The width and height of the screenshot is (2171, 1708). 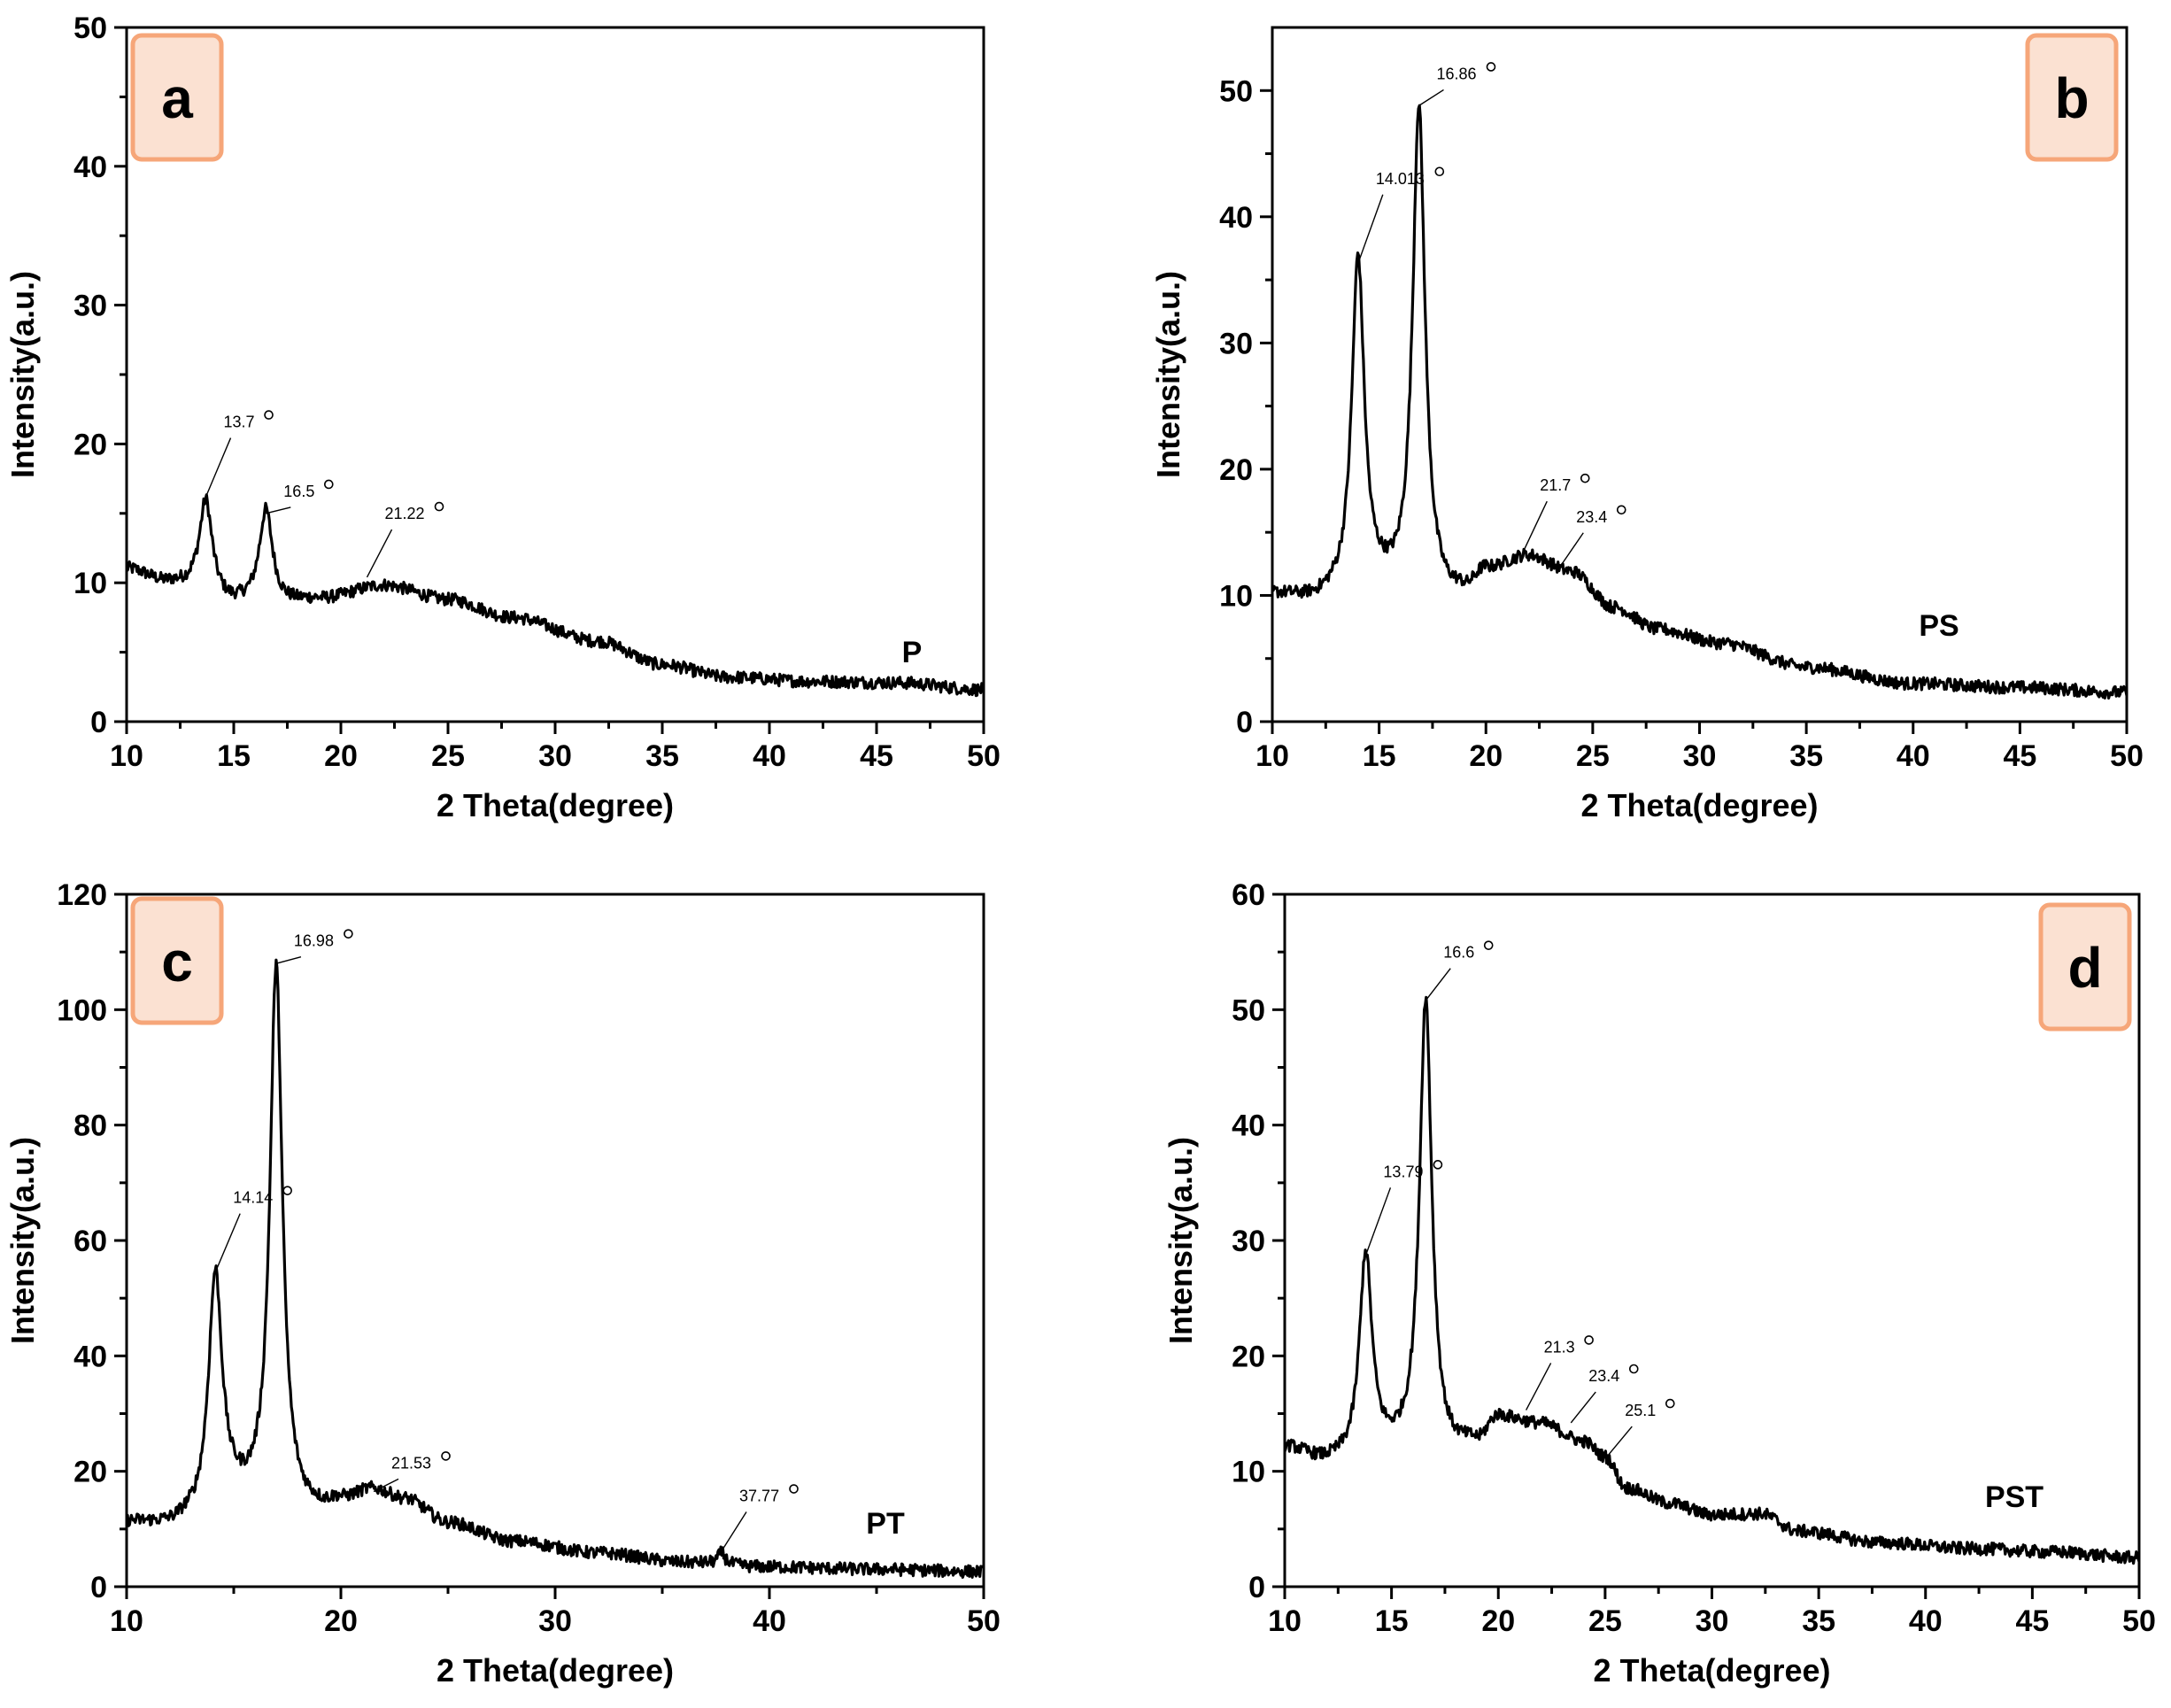 I want to click on panel-letter: d, so click(x=2084, y=968).